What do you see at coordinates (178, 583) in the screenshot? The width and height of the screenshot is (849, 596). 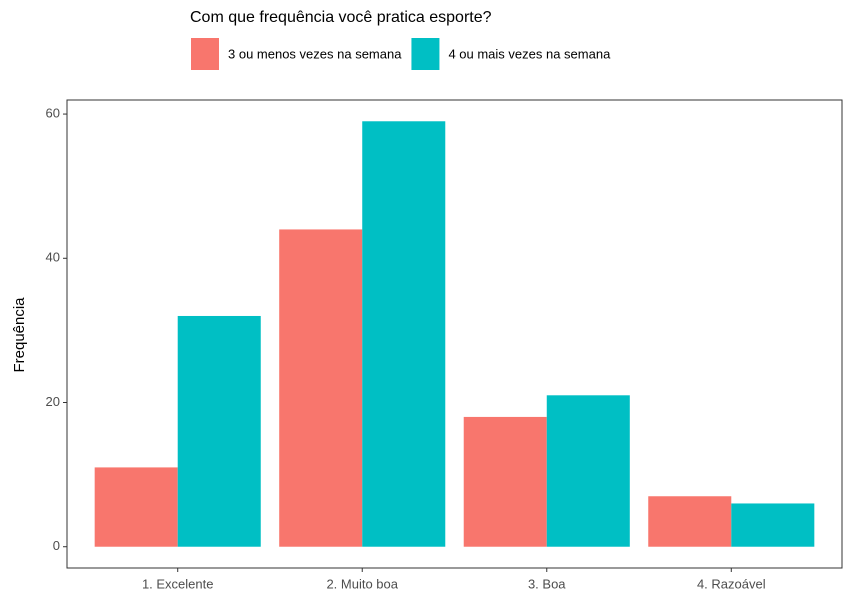 I see `x-tick-label: 1. Excelente` at bounding box center [178, 583].